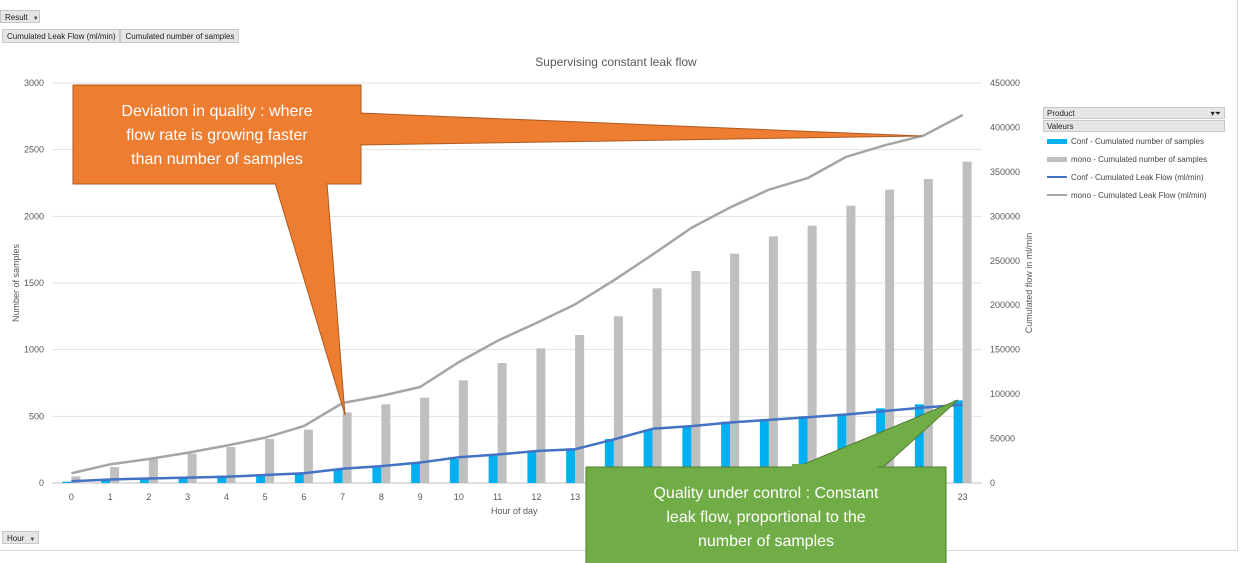  I want to click on x-tick-label: 5, so click(265, 497).